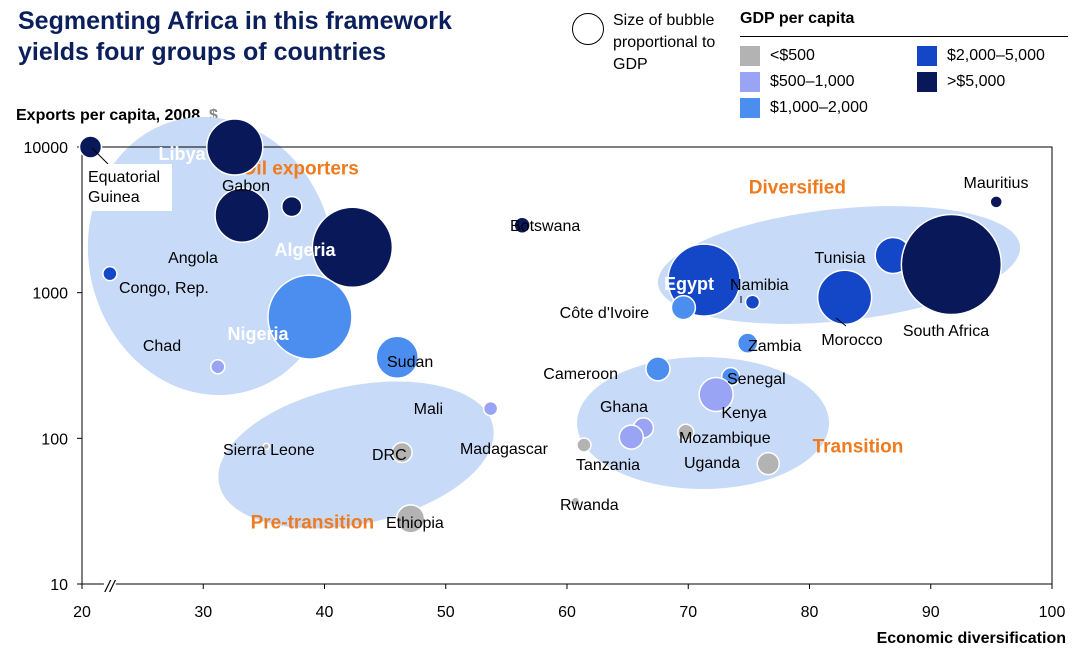 Image resolution: width=1074 pixels, height=653 pixels. I want to click on legend-label: $2,000–5,000, so click(996, 55).